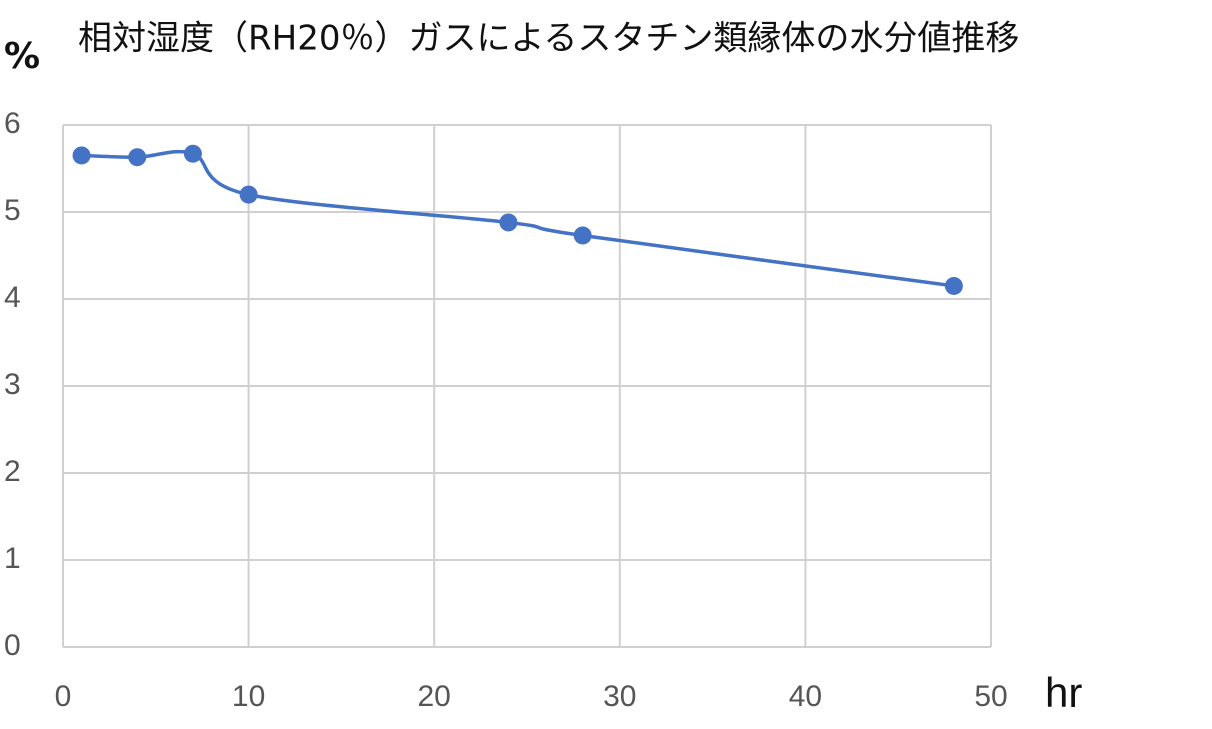 The width and height of the screenshot is (1212, 729). I want to click on x-tick-label: 0, so click(63, 696).